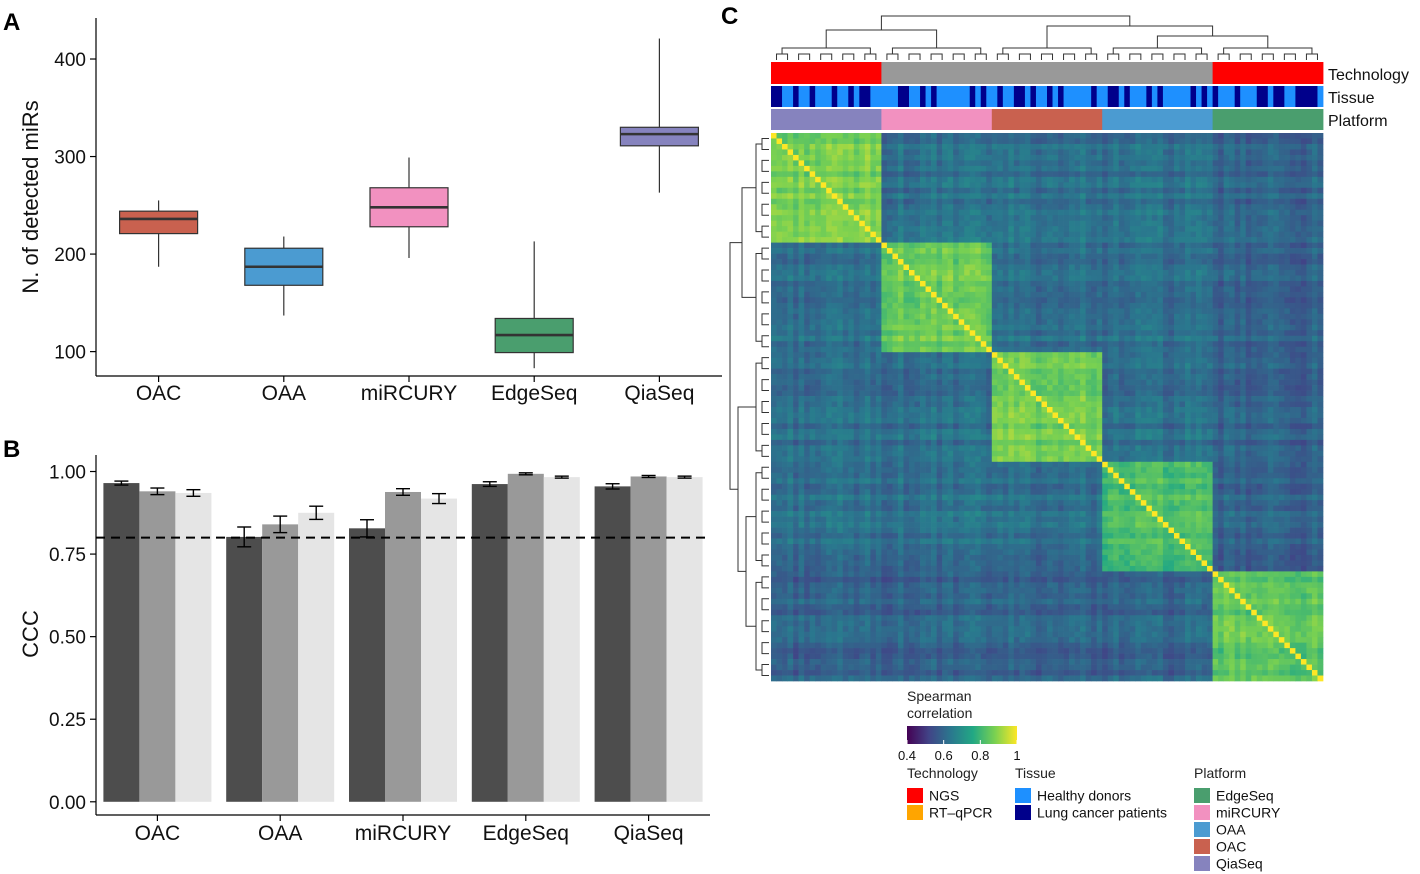 Image resolution: width=1420 pixels, height=874 pixels. What do you see at coordinates (1105, 96) in the screenshot?
I see `tissue-cell` at bounding box center [1105, 96].